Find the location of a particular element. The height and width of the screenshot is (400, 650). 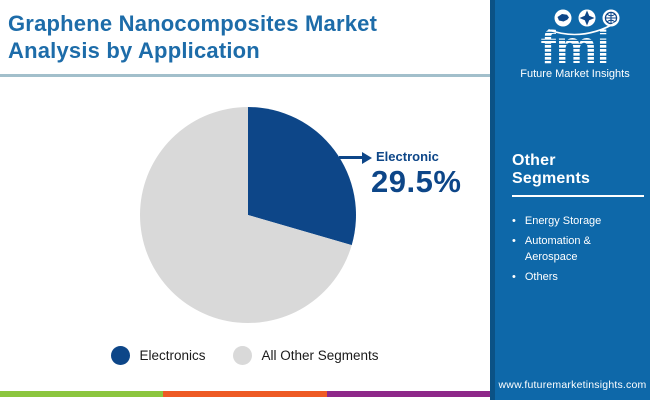

website-url: www.futuremarketinsights.com is located at coordinates (572, 385).